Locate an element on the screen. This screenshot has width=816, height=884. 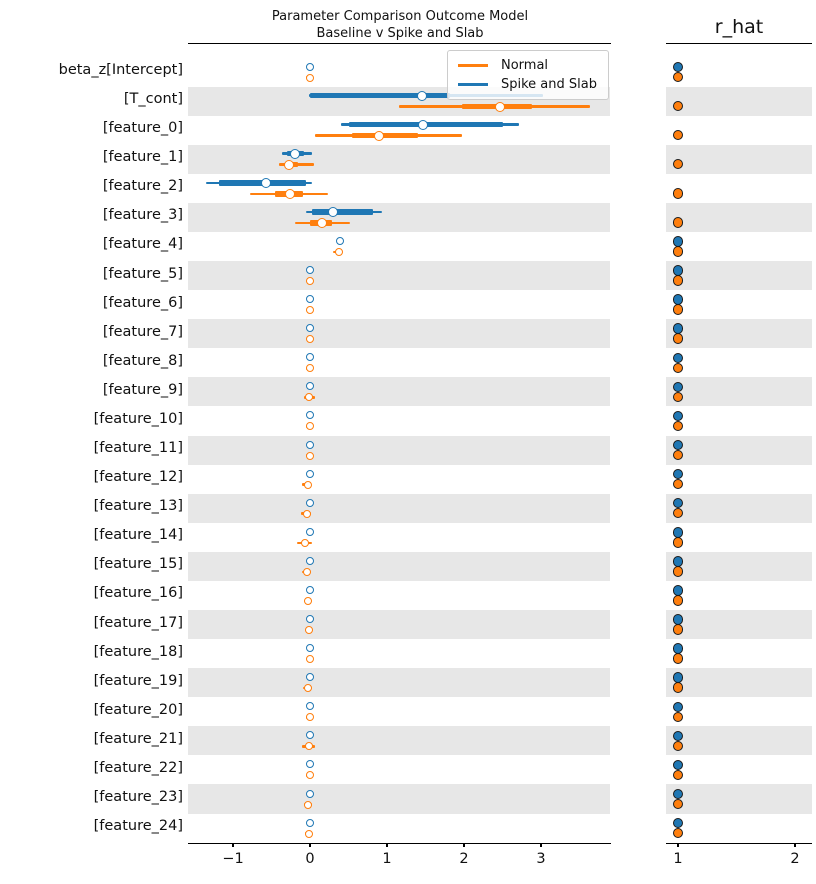
row-label: [feature_6] is located at coordinates (142, 302).